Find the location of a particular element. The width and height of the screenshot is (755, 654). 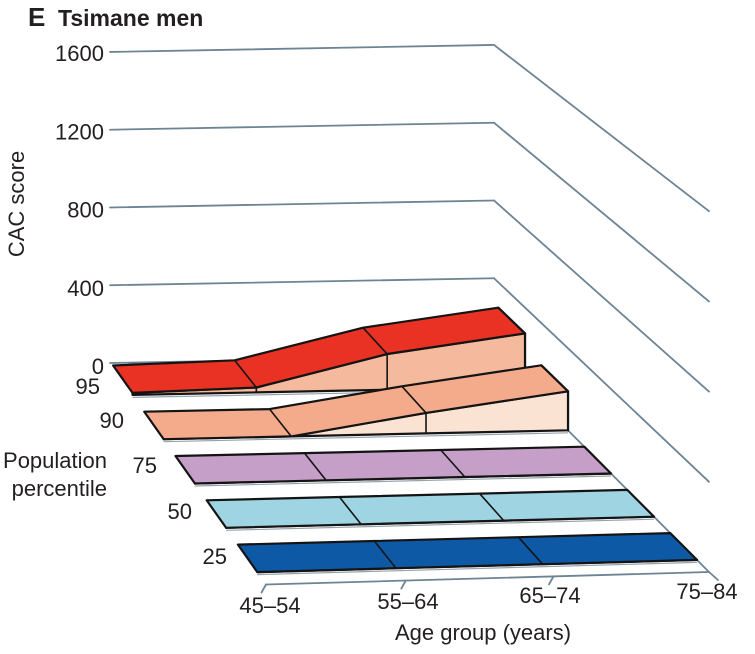

depth-tick-label-25: 25 is located at coordinates (215, 556).